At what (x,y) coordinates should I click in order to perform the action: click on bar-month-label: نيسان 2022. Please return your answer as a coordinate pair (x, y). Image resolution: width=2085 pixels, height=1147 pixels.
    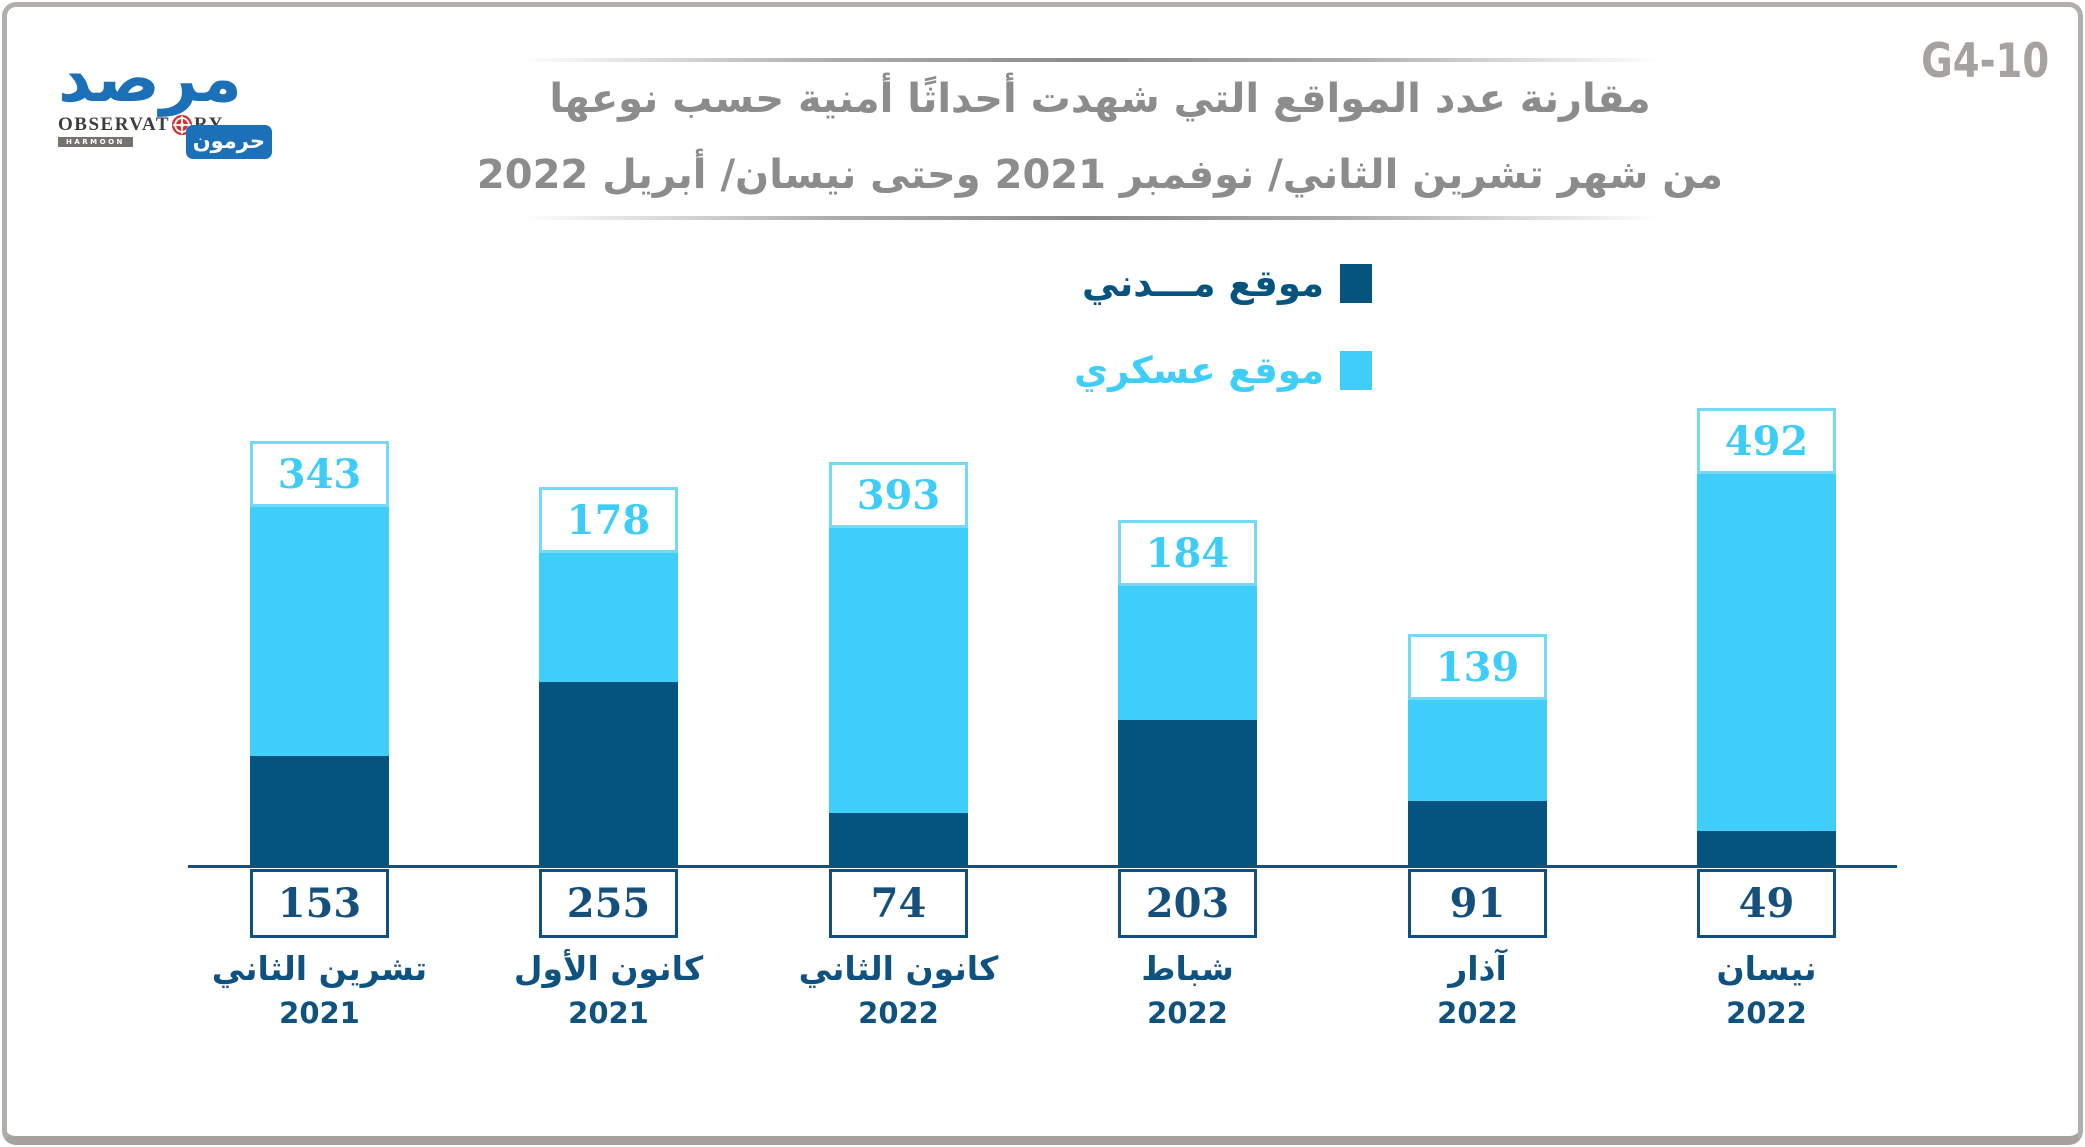
    Looking at the image, I should click on (1767, 990).